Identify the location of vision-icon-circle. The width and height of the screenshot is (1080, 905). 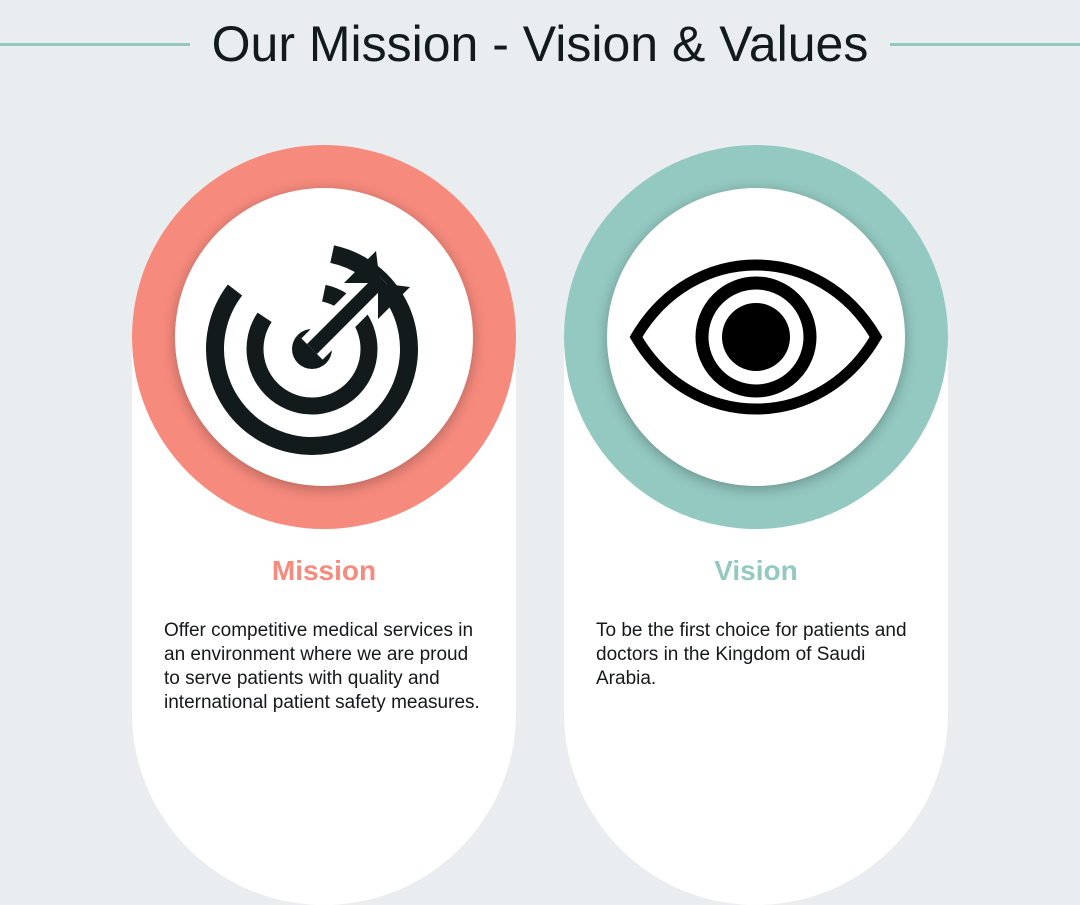
(756, 337).